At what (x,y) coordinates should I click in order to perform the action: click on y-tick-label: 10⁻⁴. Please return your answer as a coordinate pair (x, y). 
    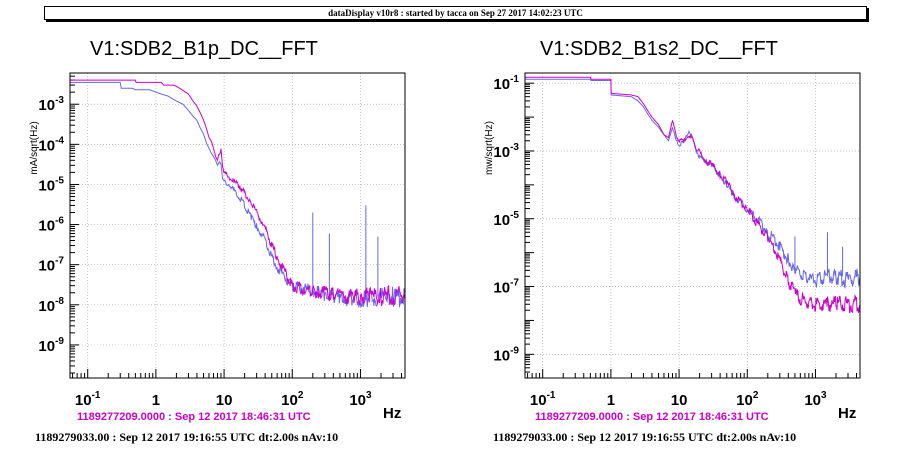
    Looking at the image, I should click on (51, 144).